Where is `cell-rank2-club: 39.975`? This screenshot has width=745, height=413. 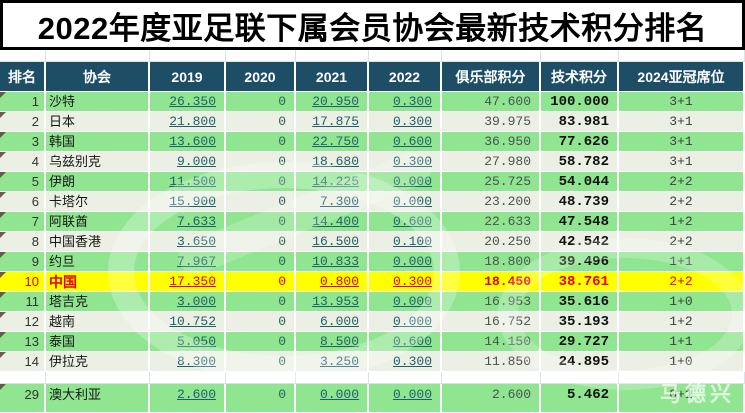 cell-rank2-club: 39.975 is located at coordinates (491, 122).